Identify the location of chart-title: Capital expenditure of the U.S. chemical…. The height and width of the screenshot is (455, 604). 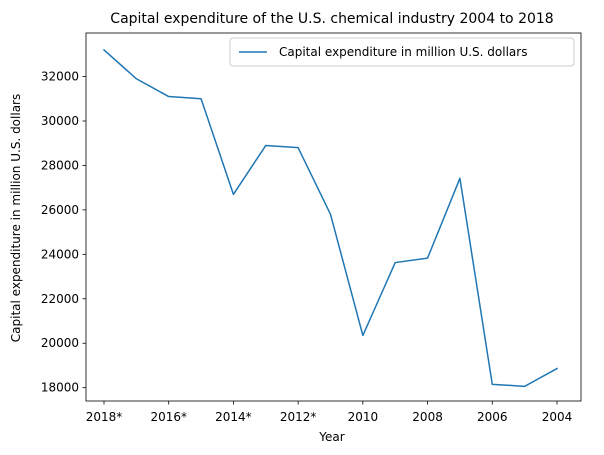
(331, 19).